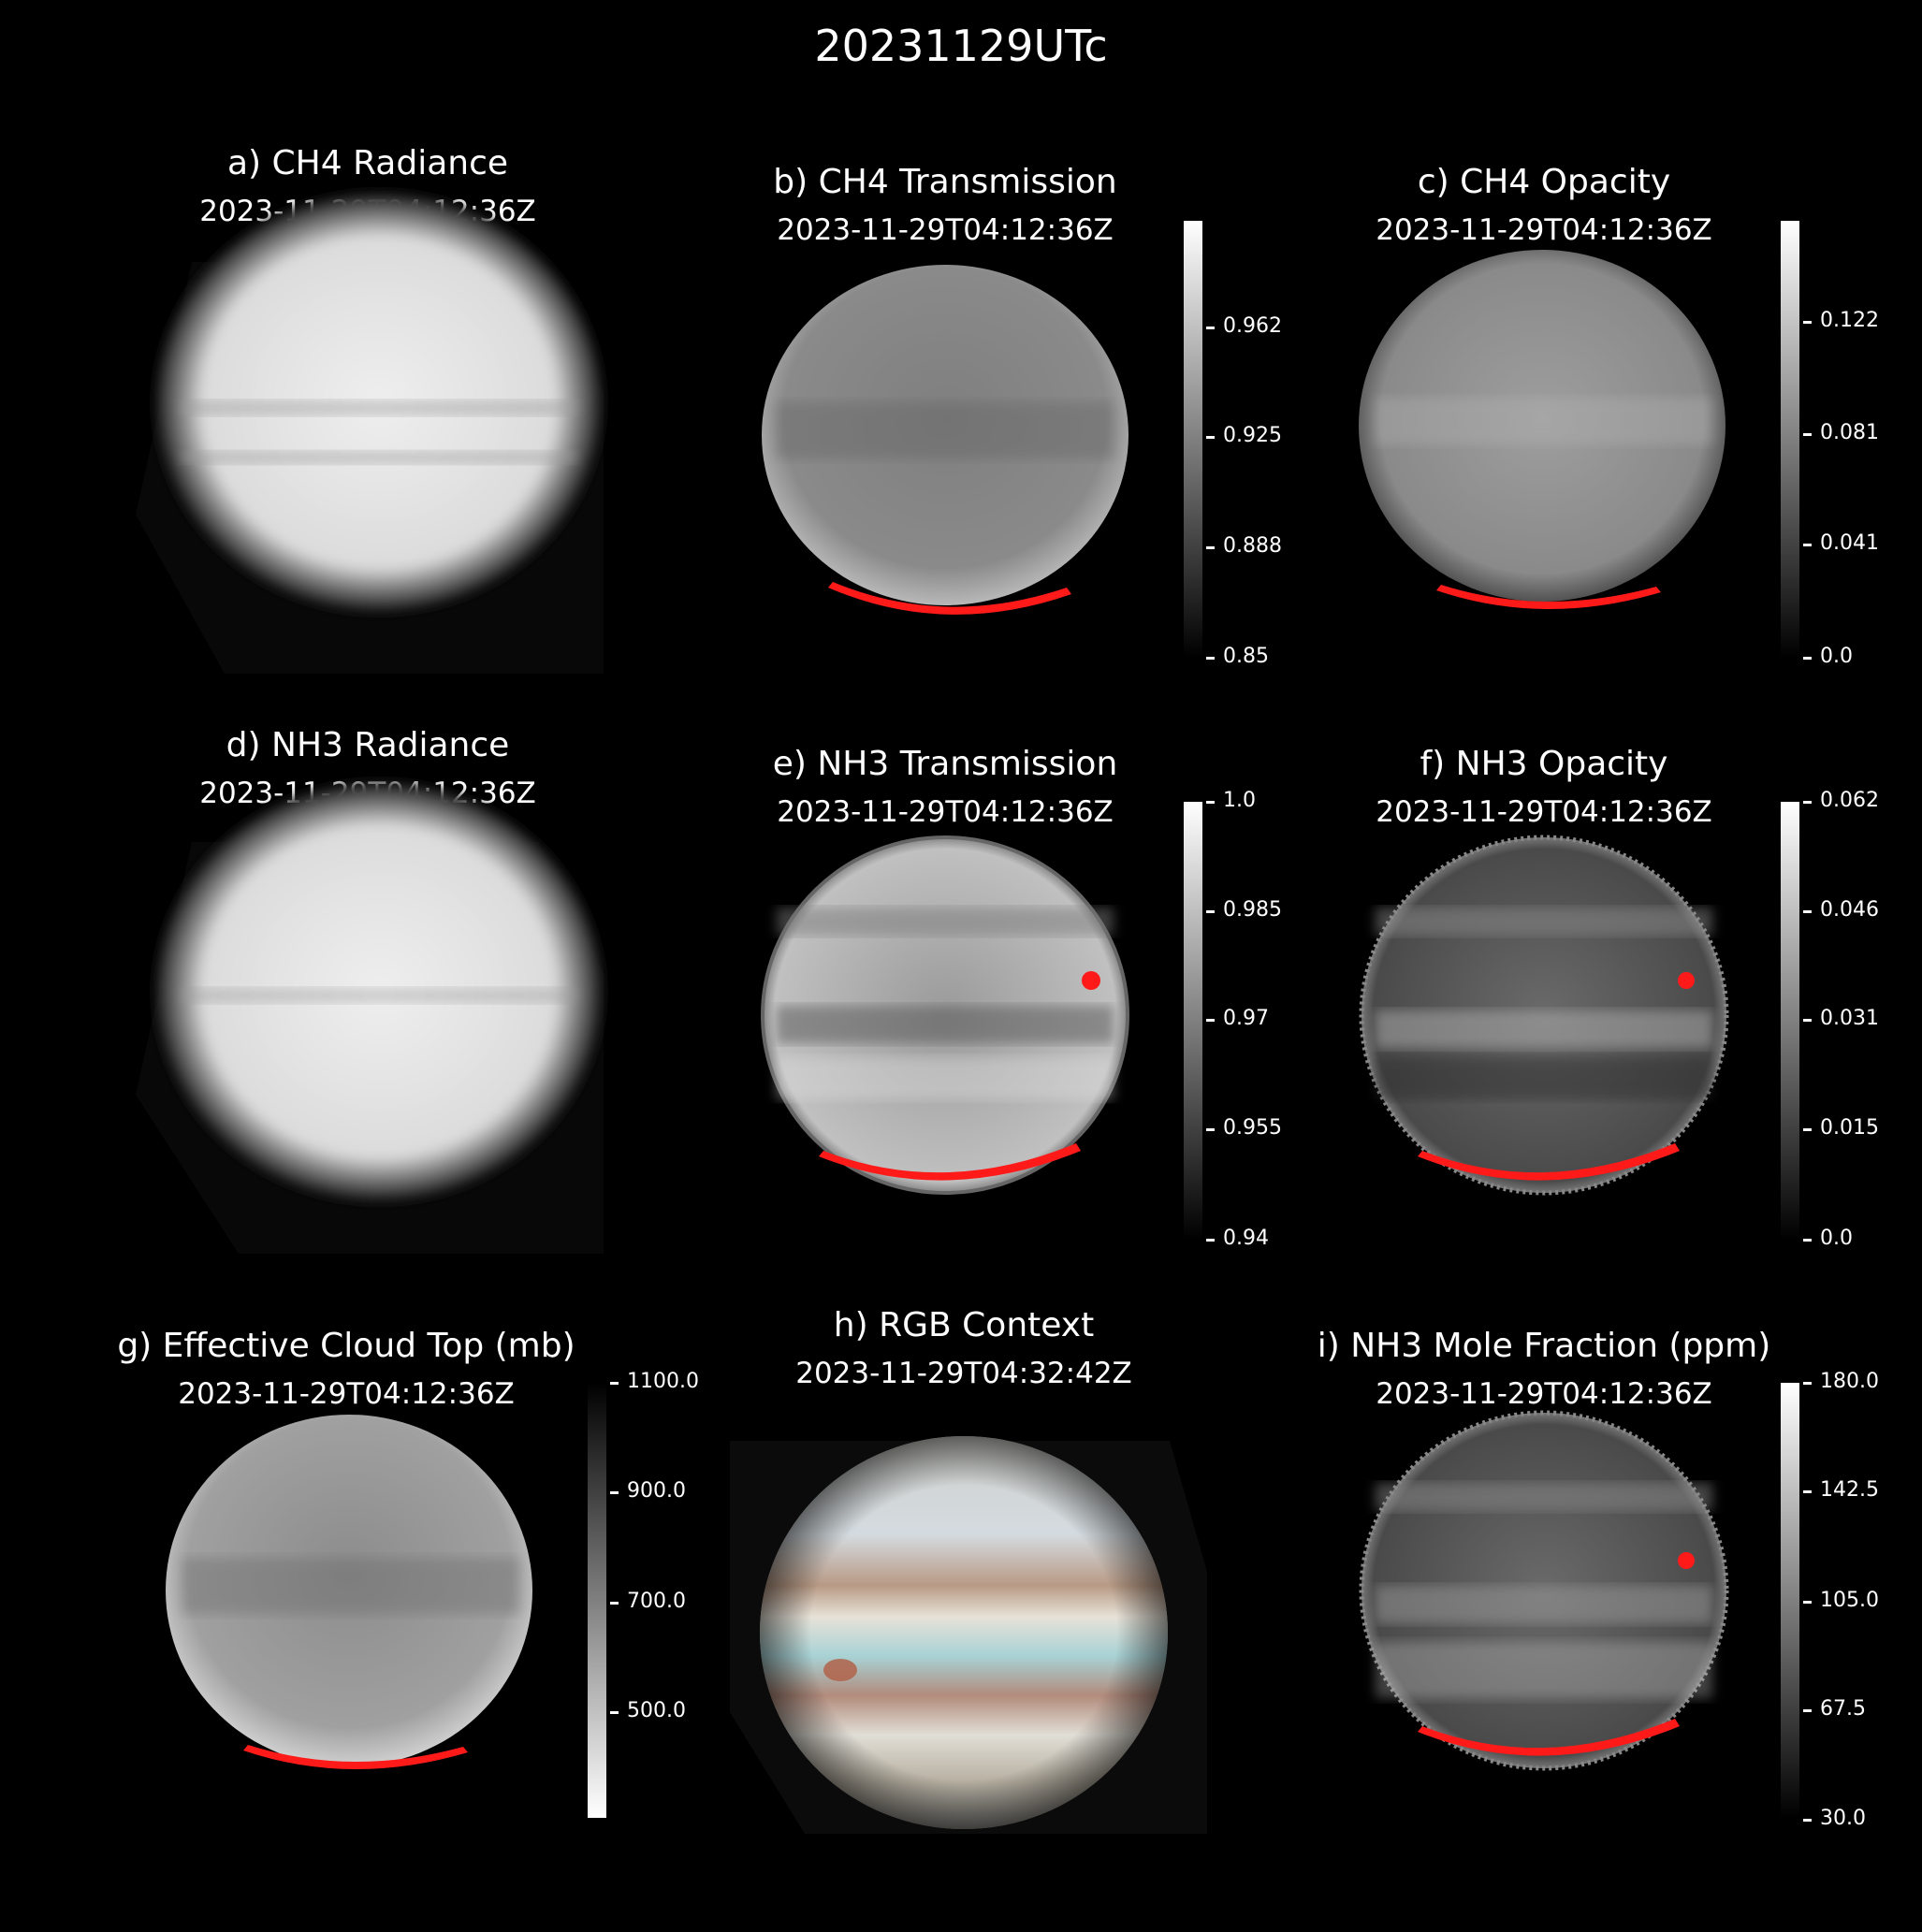 The height and width of the screenshot is (1932, 1922). Describe the element at coordinates (1843, 1819) in the screenshot. I see `colorbar-tick-label: 30.0` at that location.